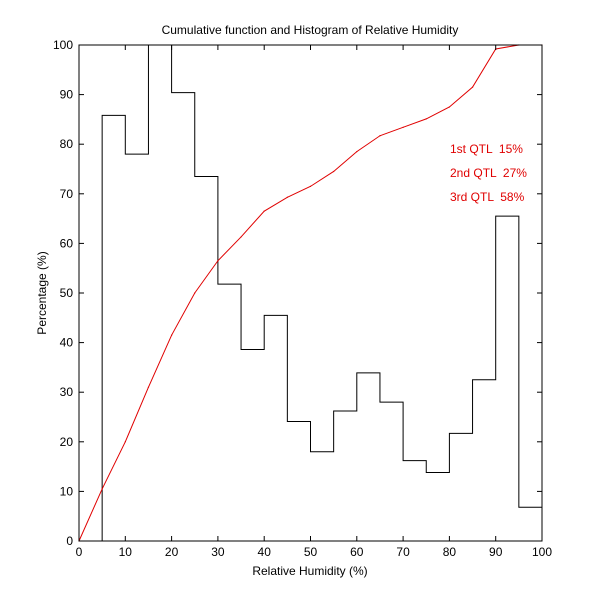 The width and height of the screenshot is (600, 610). Describe the element at coordinates (218, 552) in the screenshot. I see `x-tick-label: 30` at that location.